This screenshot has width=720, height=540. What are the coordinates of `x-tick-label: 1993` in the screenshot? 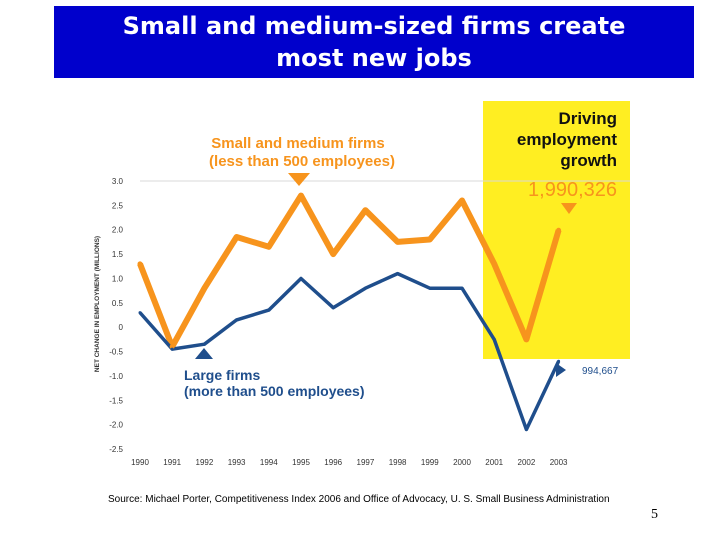 It's located at (237, 462).